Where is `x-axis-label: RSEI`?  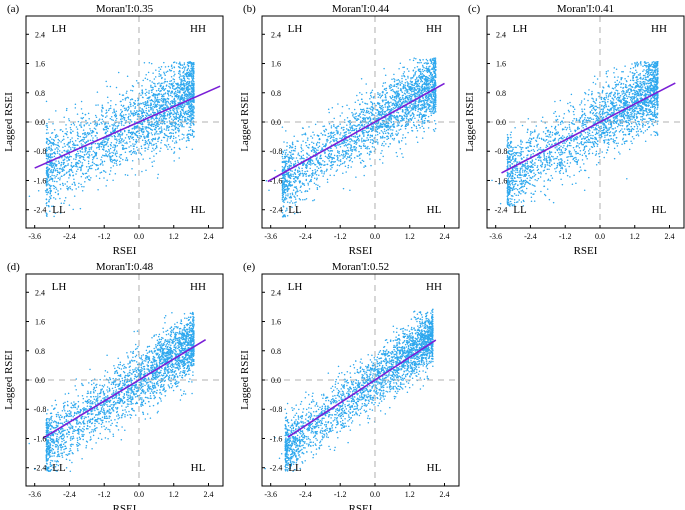 x-axis-label: RSEI is located at coordinates (125, 251).